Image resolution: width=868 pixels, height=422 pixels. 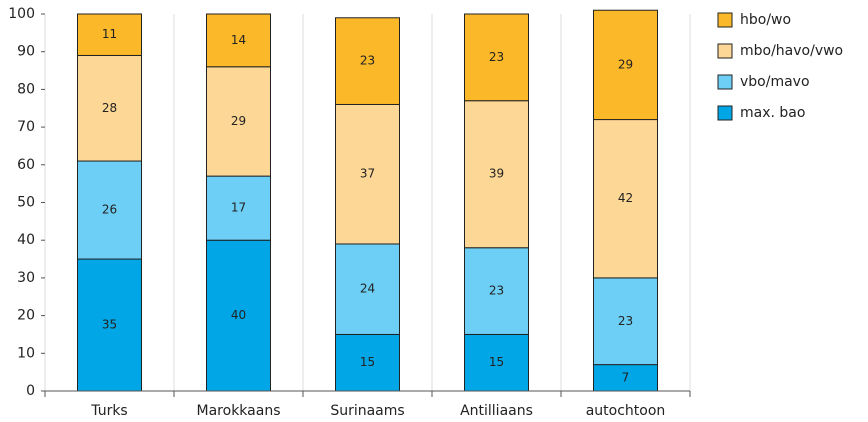 What do you see at coordinates (26, 203) in the screenshot?
I see `y-tick-label: 50` at bounding box center [26, 203].